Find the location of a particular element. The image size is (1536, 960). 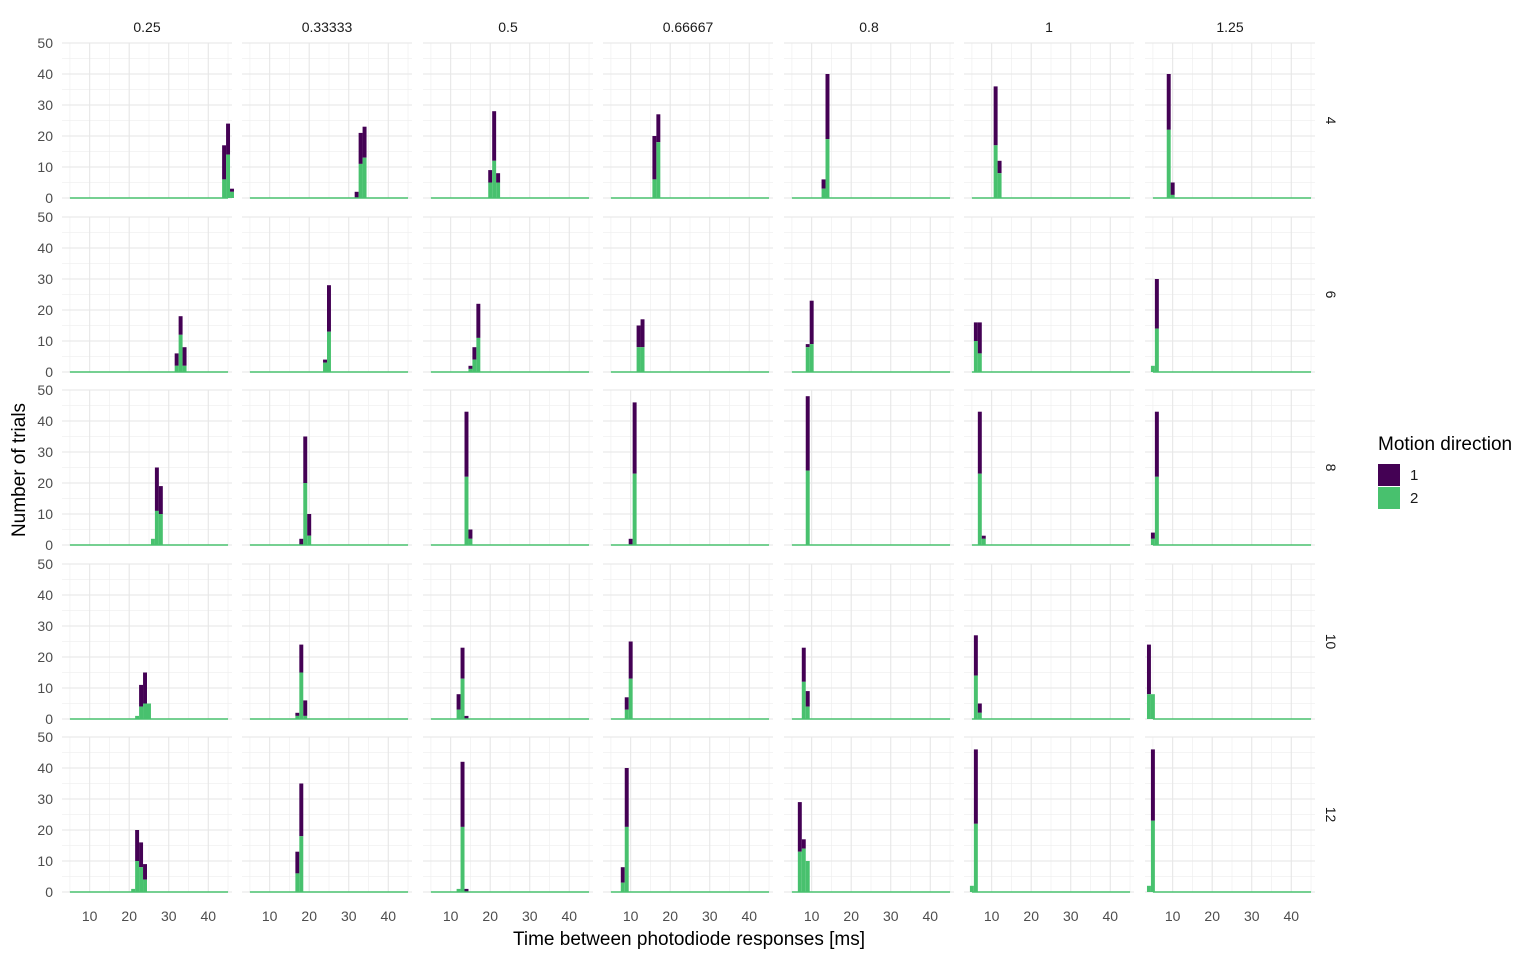

y-tick-label: 40 is located at coordinates (45, 768).